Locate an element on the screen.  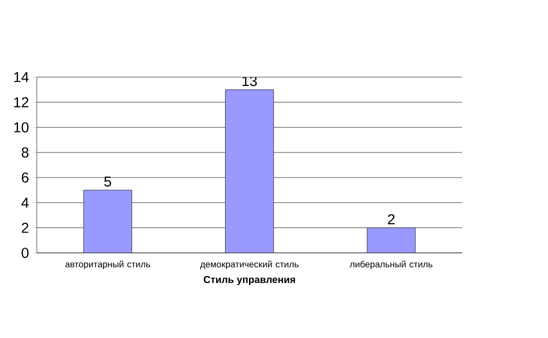
data-label: 2 is located at coordinates (391, 219).